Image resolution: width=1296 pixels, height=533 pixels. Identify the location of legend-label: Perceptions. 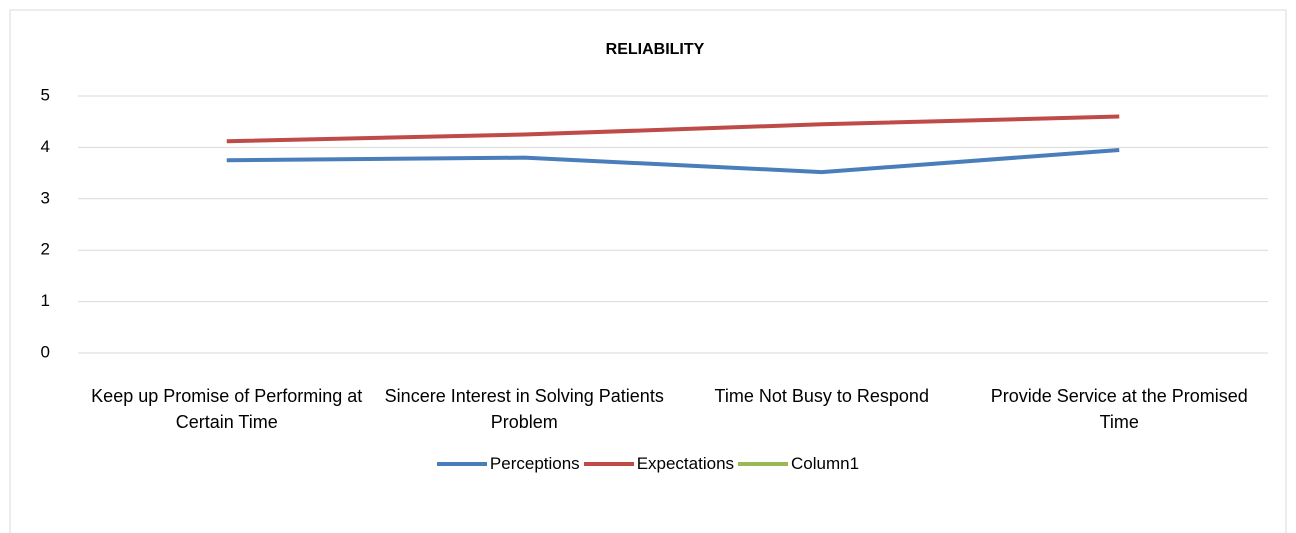
(534, 463).